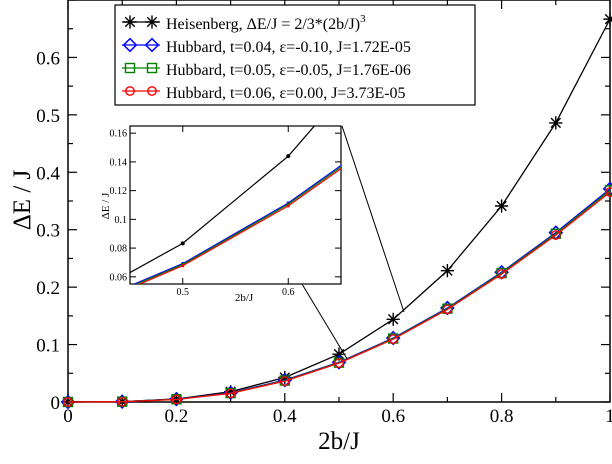 This screenshot has height=464, width=612. Describe the element at coordinates (288, 70) in the screenshot. I see `legend-label-hubbard-2: Hubbard, t=0.05, ε=-0.05, J=1.76E-06` at that location.